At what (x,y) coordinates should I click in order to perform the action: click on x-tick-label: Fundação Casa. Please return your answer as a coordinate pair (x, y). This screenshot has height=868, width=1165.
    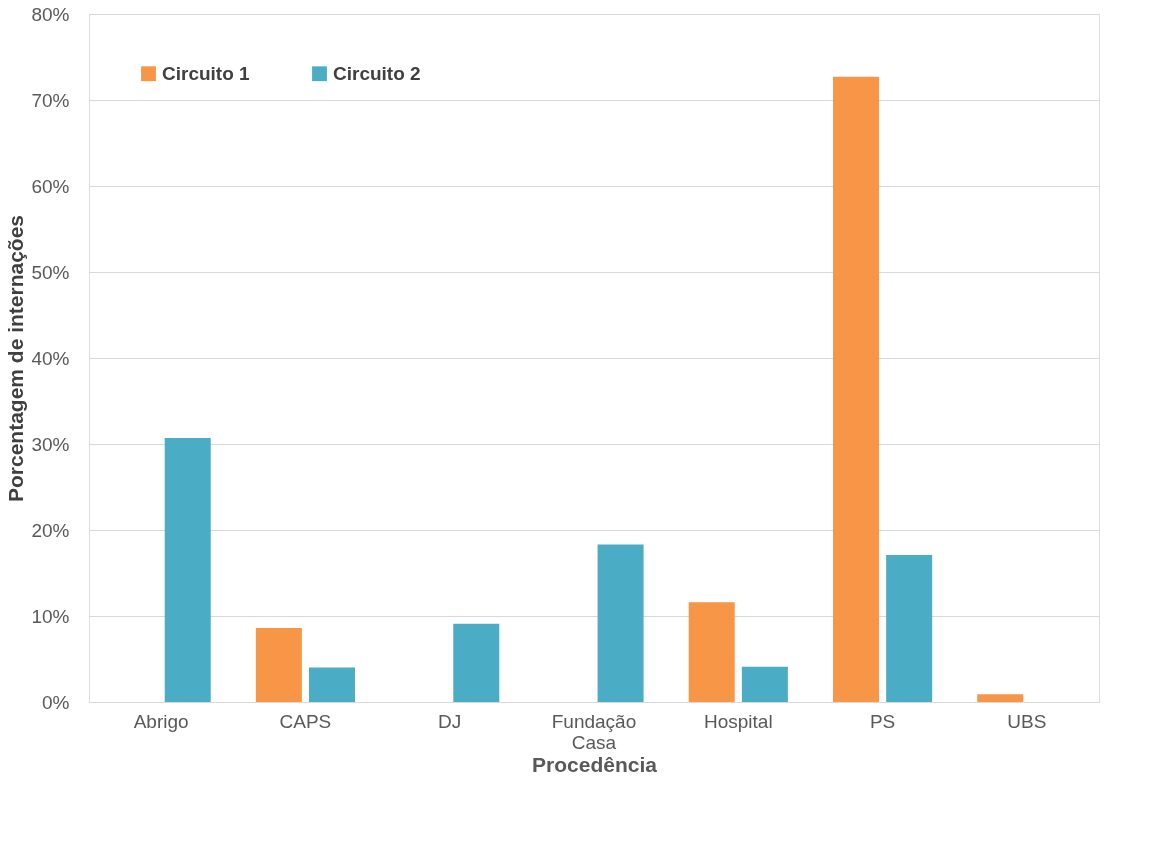
    Looking at the image, I should click on (594, 731).